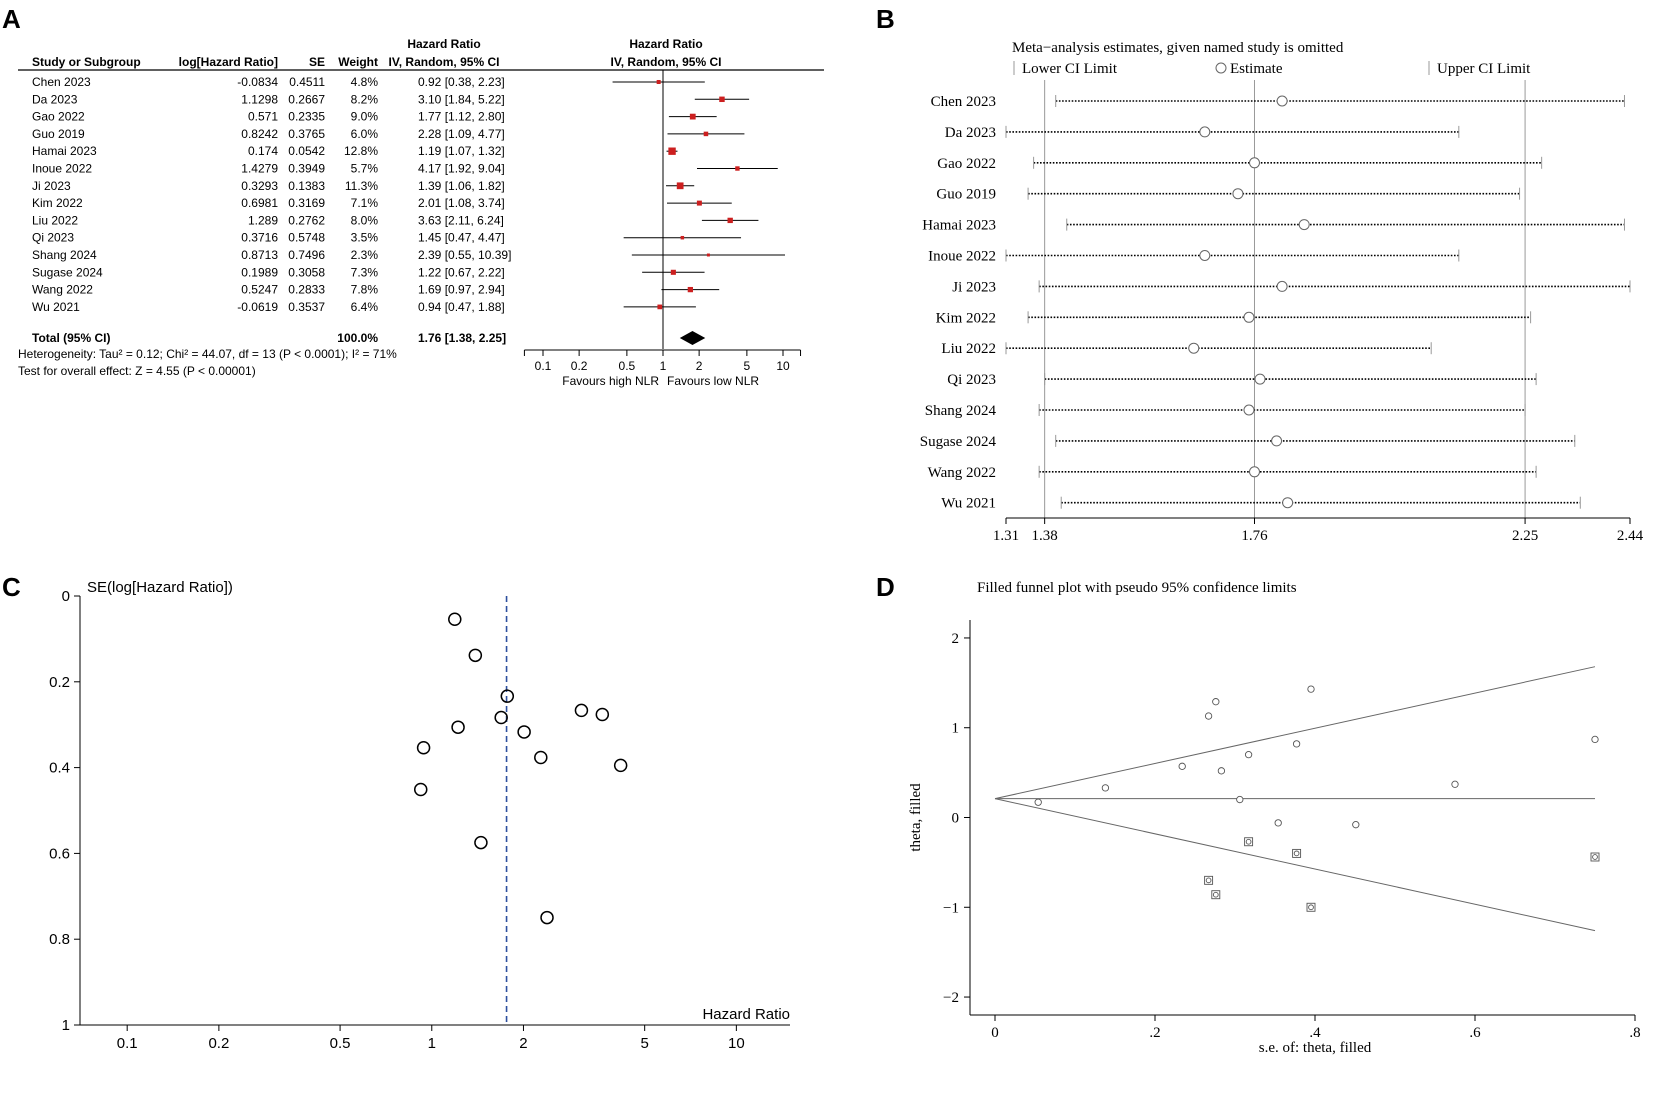 The height and width of the screenshot is (1100, 1654). Describe the element at coordinates (666, 62) in the screenshot. I see `header-plot-method: IV, Random, 95% CI` at that location.